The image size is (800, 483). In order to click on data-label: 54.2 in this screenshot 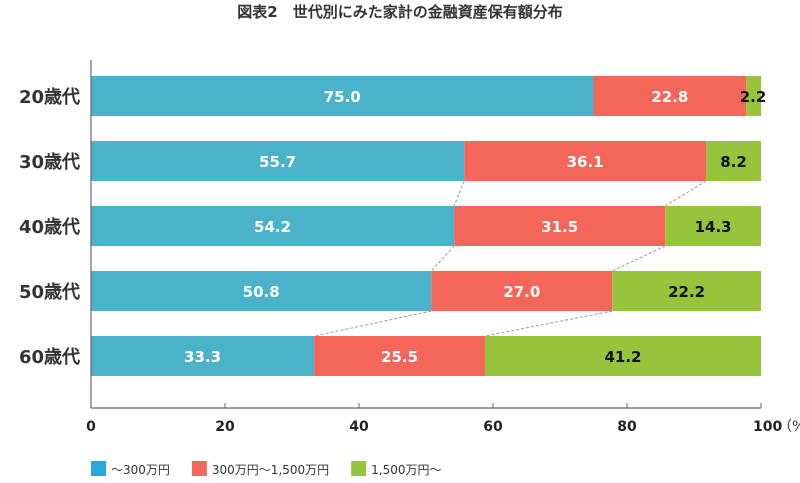, I will do `click(272, 227)`.